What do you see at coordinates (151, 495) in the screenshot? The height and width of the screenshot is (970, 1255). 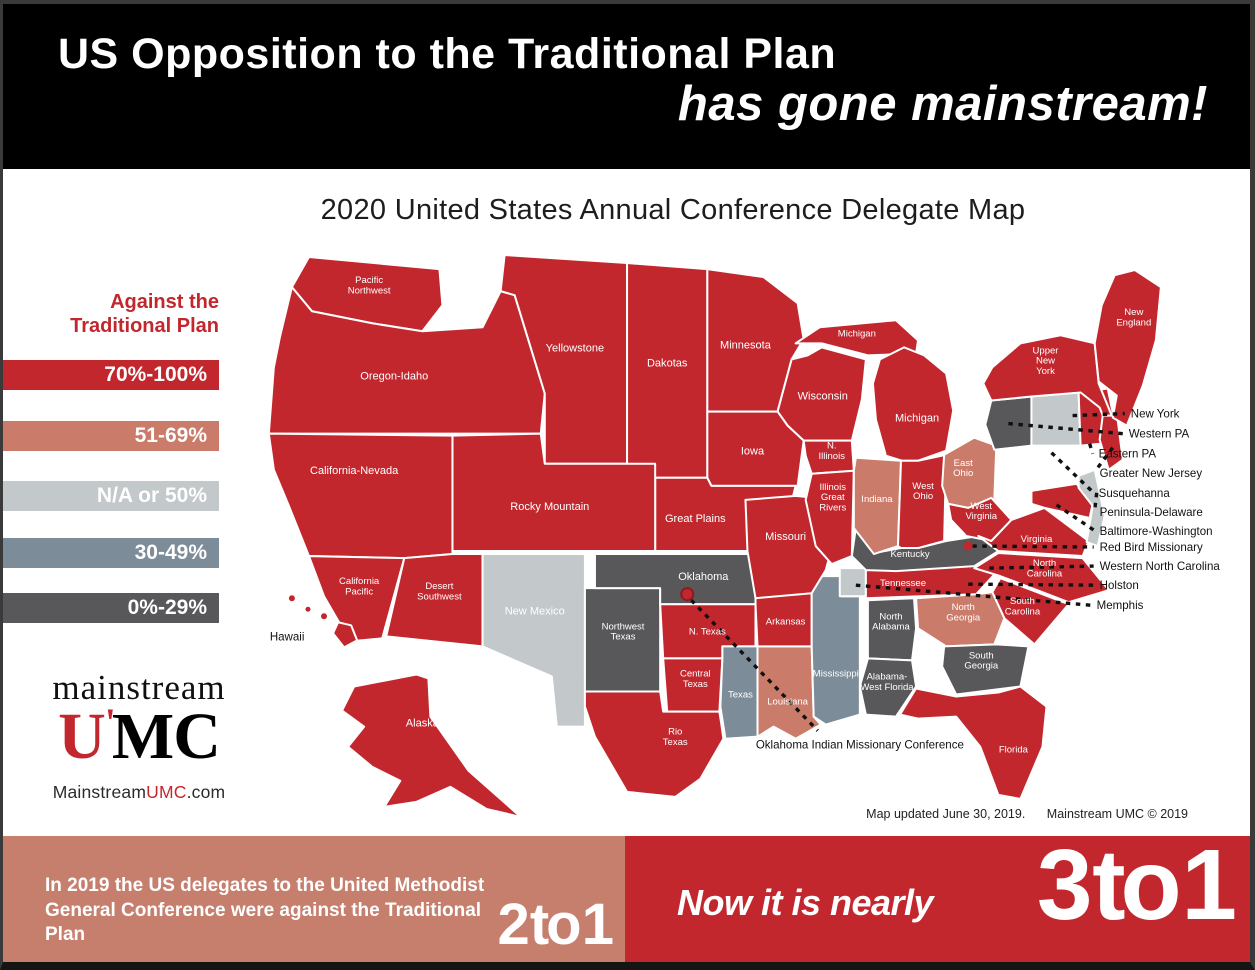 I see `legend-label: N/A or 50%` at bounding box center [151, 495].